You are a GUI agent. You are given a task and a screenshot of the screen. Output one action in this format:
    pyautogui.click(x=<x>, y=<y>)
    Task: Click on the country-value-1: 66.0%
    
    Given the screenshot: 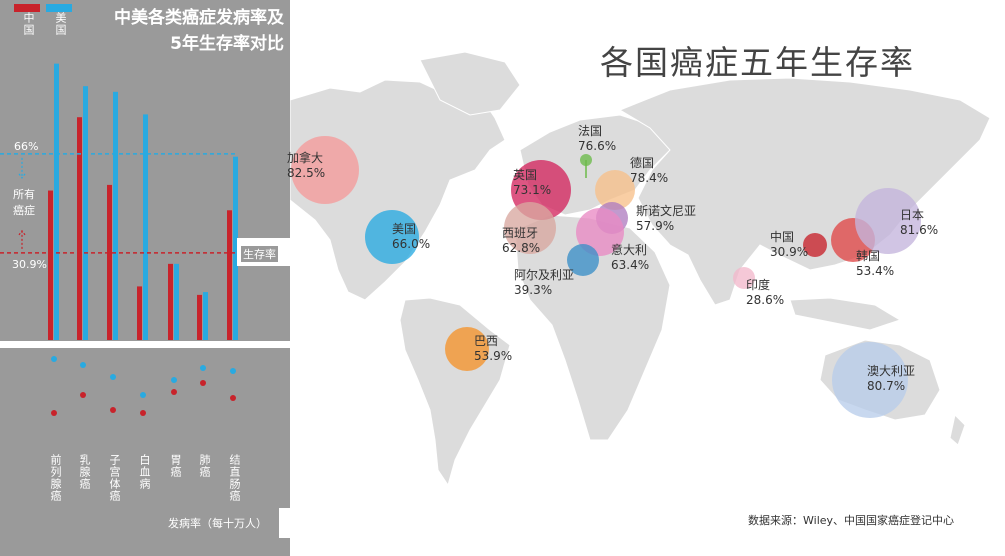 What is the action you would take?
    pyautogui.click(x=411, y=244)
    